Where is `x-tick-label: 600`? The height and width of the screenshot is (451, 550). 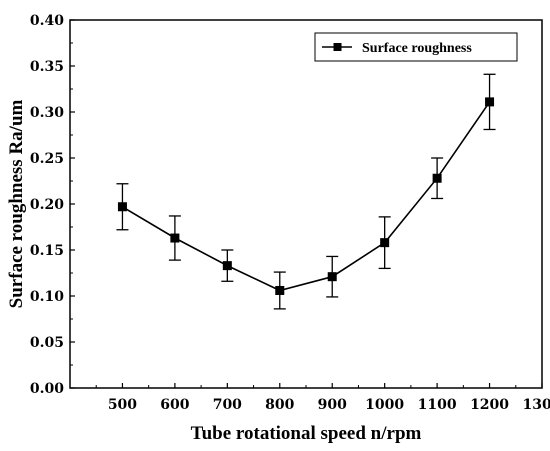 x-tick-label: 600 is located at coordinates (174, 405).